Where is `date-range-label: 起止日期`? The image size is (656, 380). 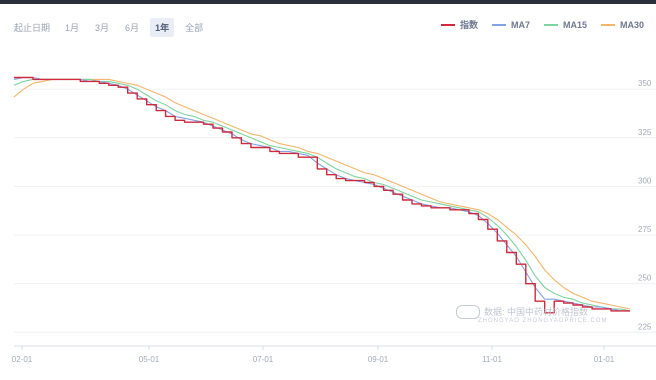
date-range-label: 起止日期 is located at coordinates (32, 28).